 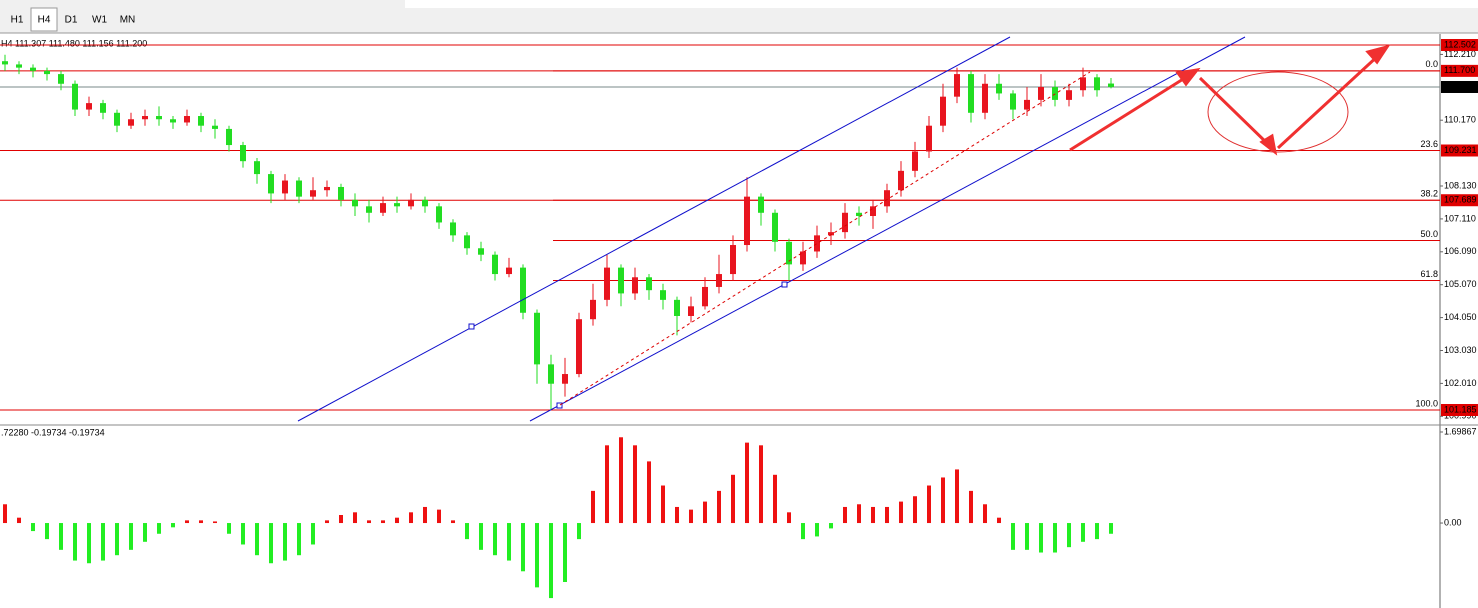 I want to click on y-tick-label: 103.030, so click(x=1460, y=350).